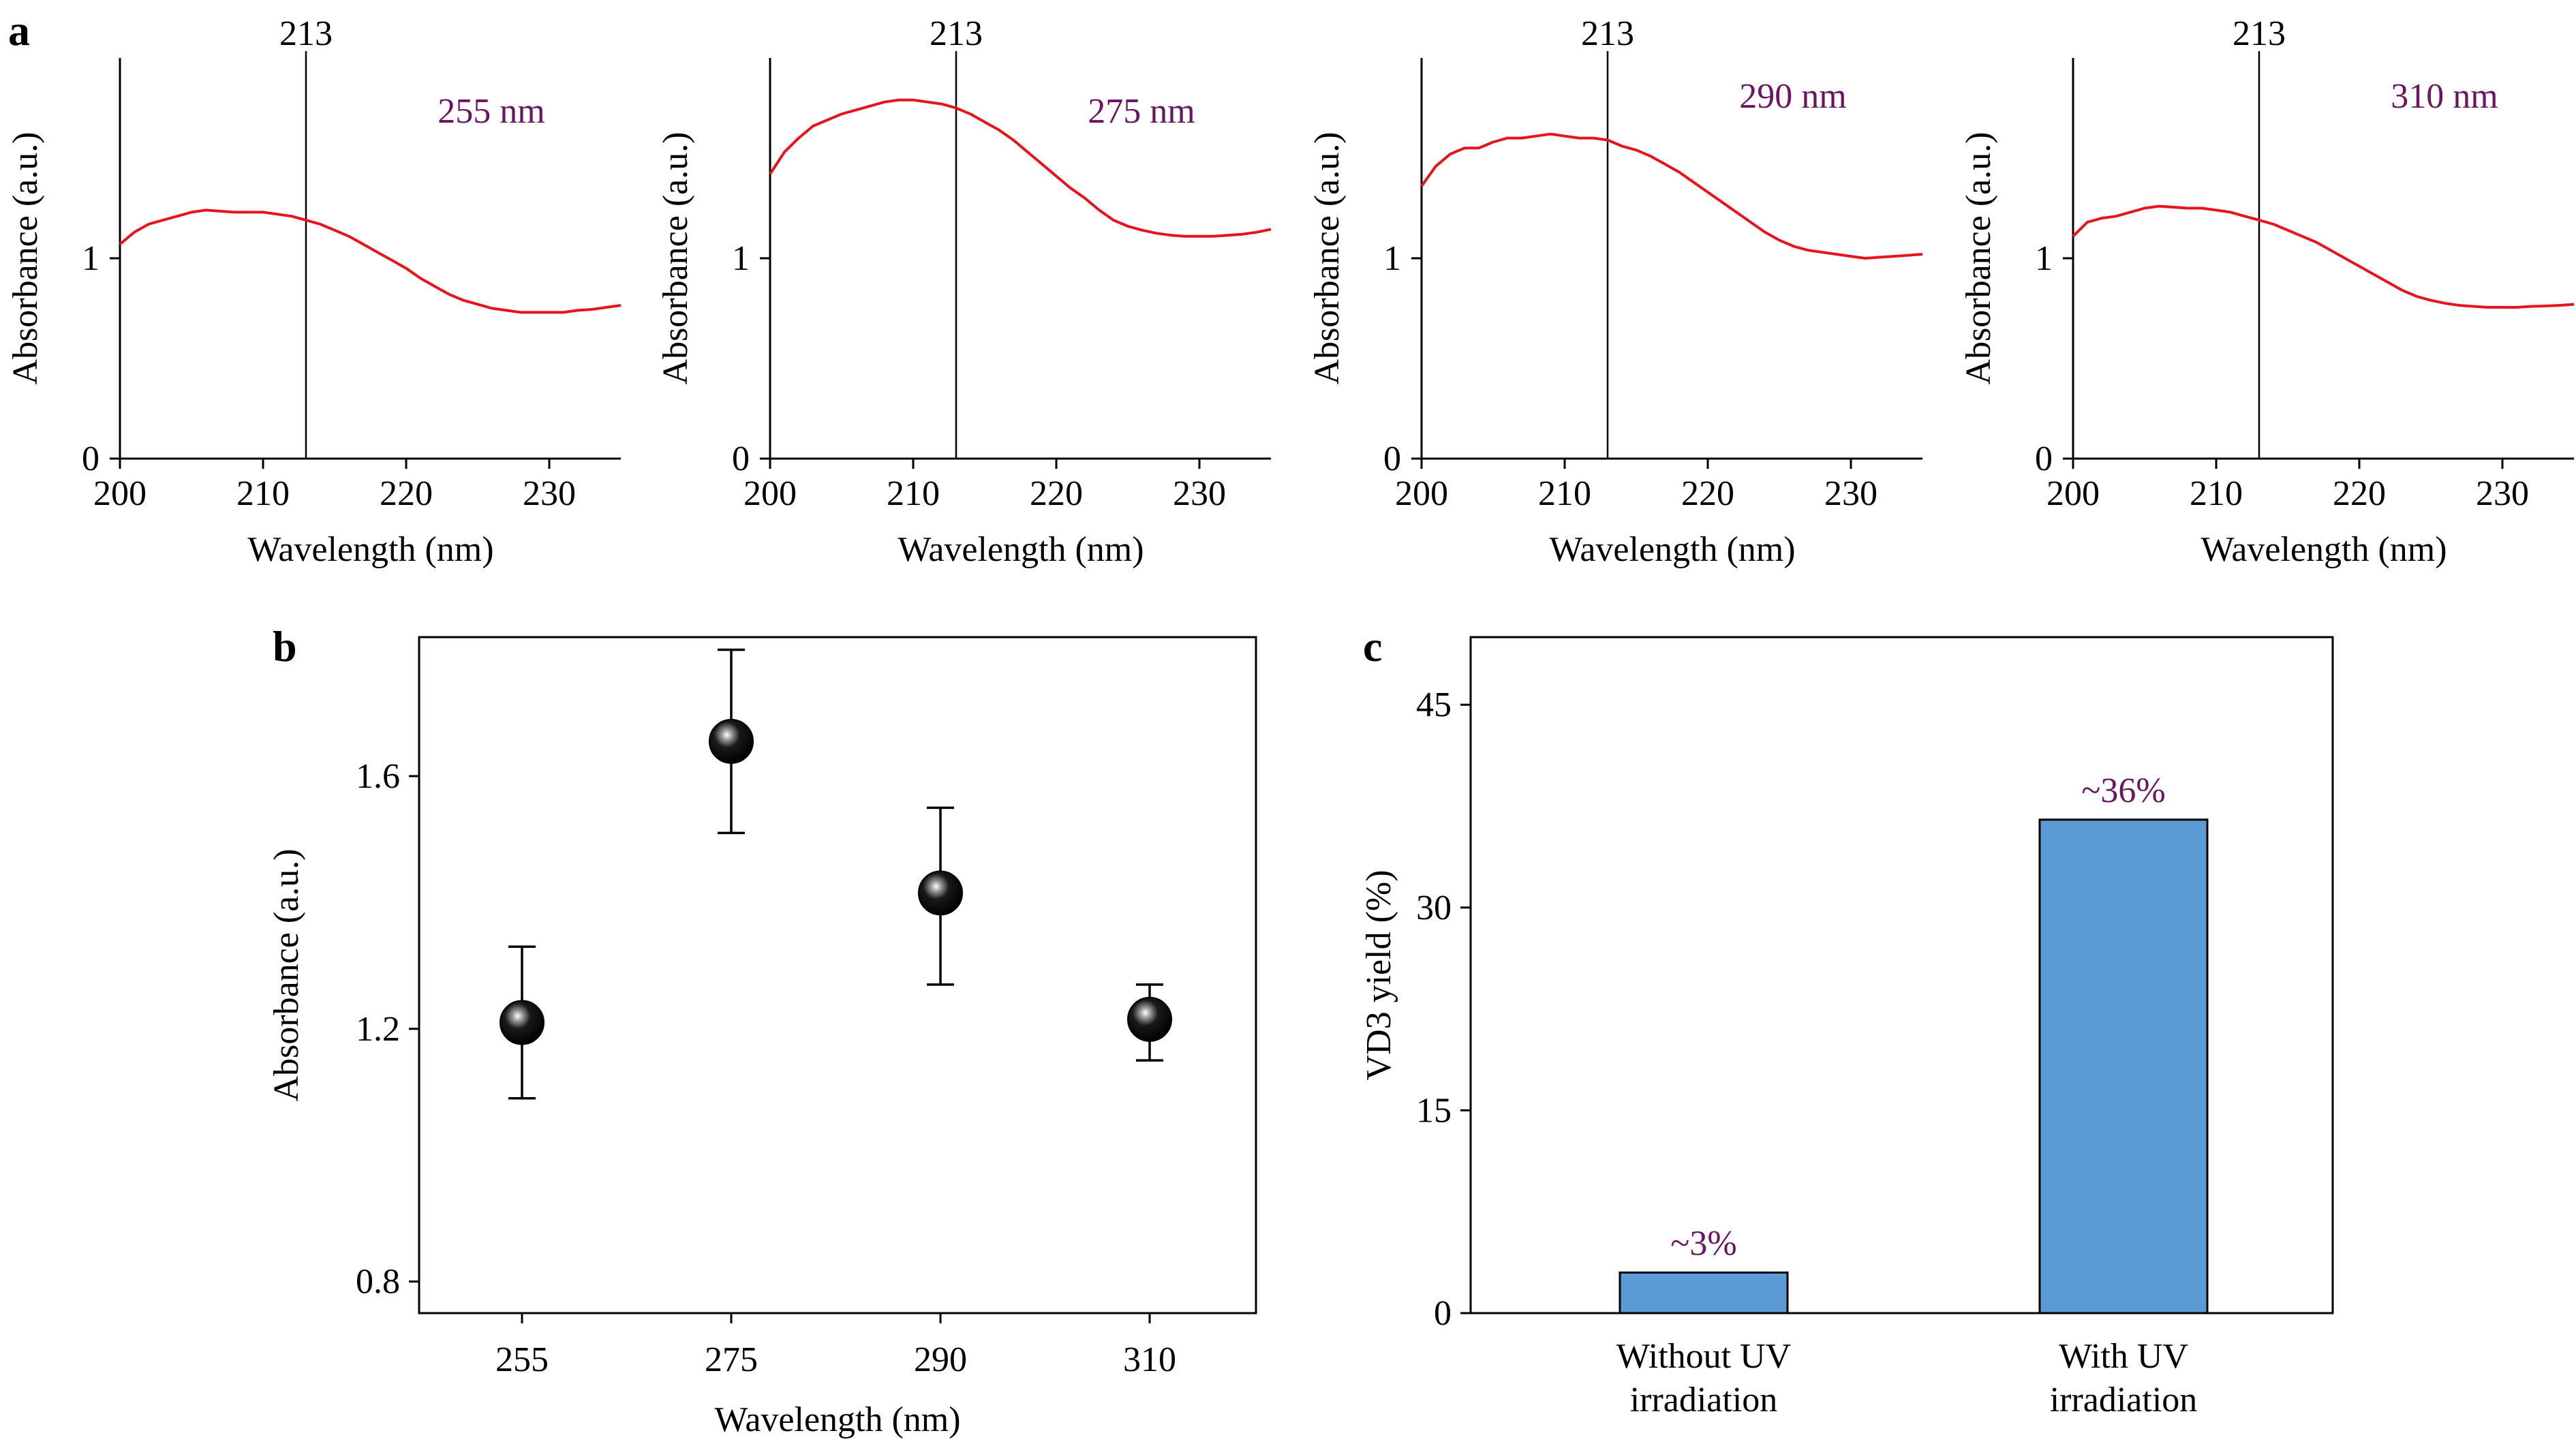 This screenshot has height=1446, width=2576. What do you see at coordinates (1434, 1110) in the screenshot?
I see `y-tick-label: 15` at bounding box center [1434, 1110].